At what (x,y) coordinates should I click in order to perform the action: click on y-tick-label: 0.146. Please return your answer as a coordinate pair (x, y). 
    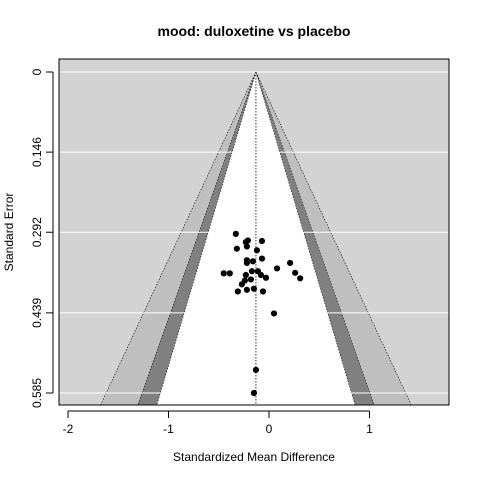
    Looking at the image, I should click on (37, 152).